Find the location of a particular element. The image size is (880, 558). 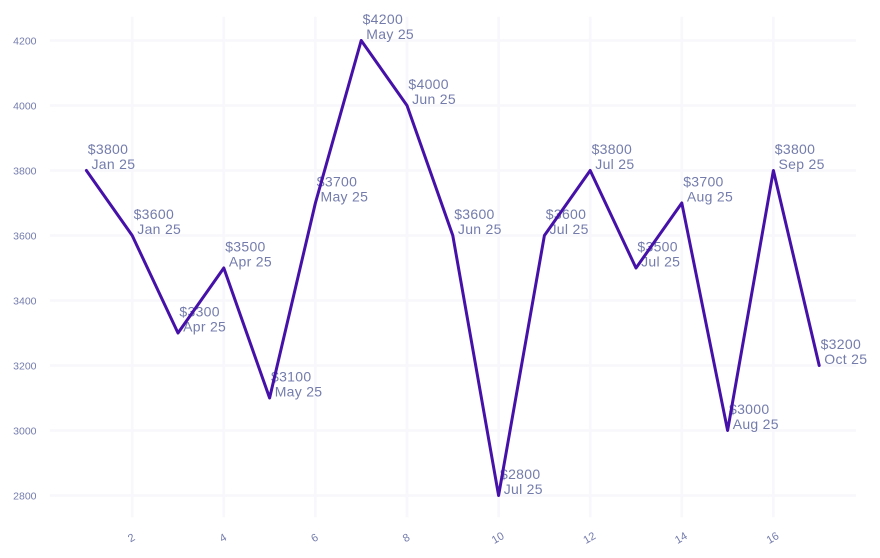

svg-text: $3300 is located at coordinates (199, 312).